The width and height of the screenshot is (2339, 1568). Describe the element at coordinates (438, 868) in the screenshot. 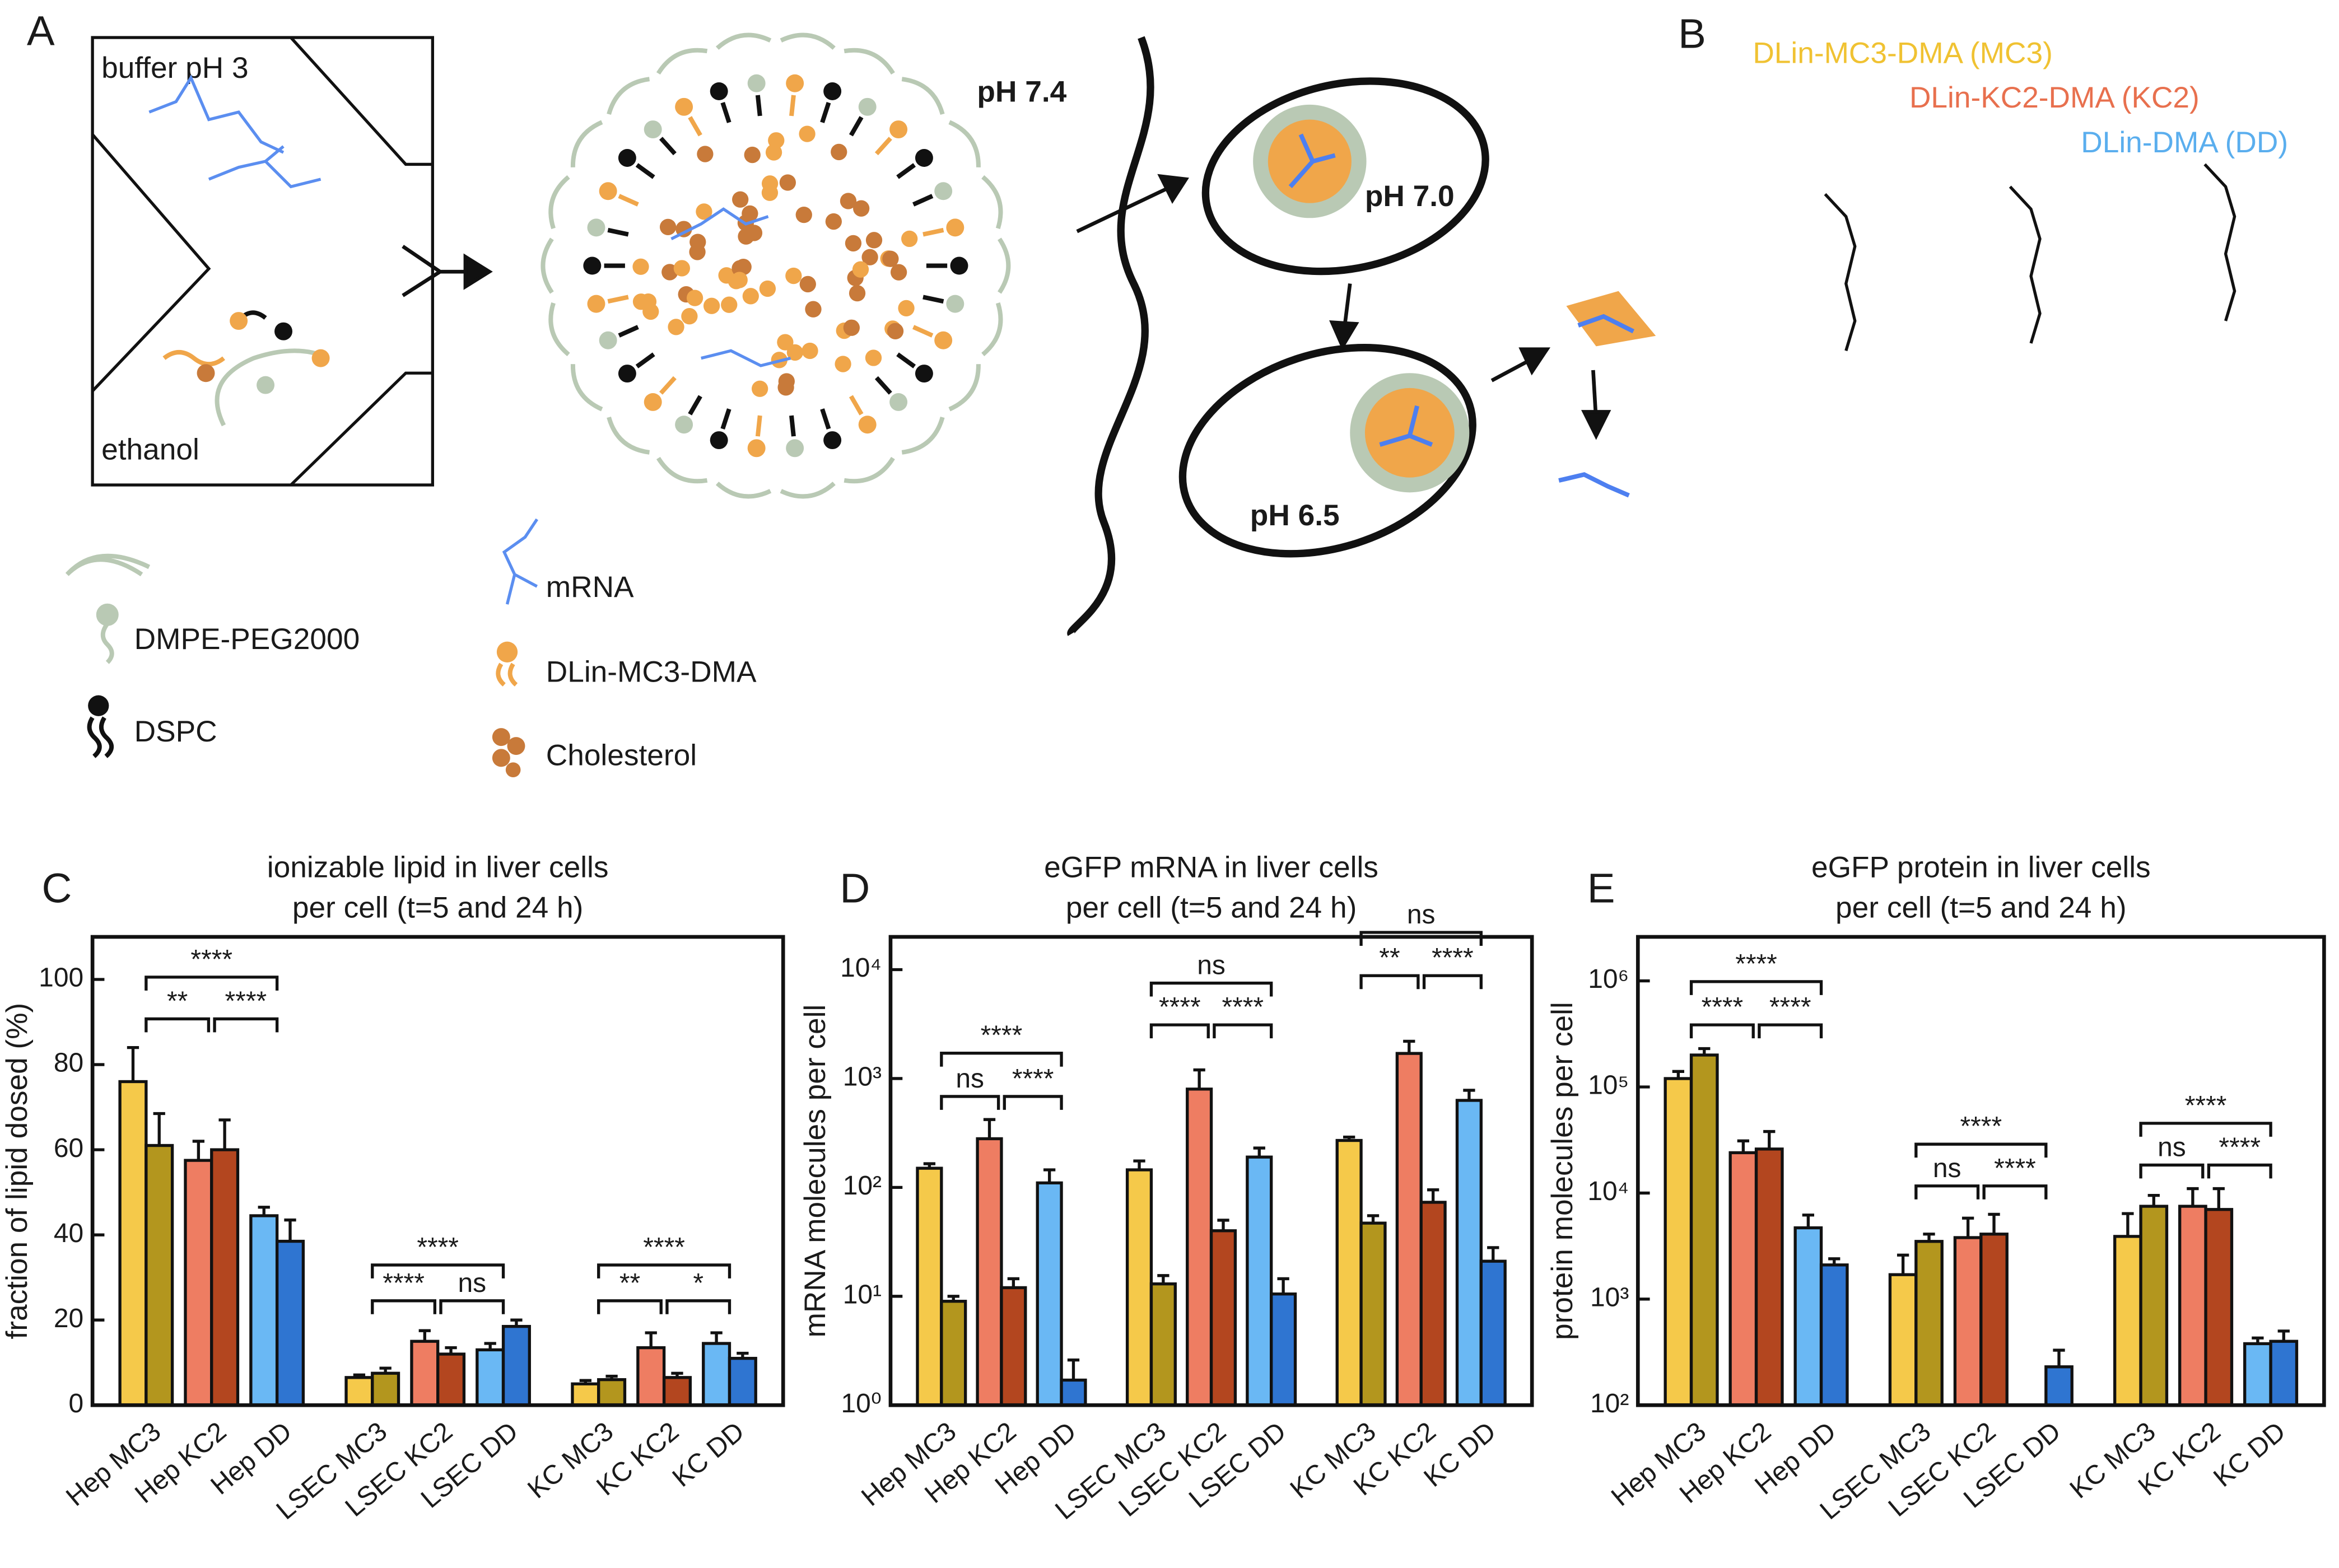

I see `chart-title: ionizable lipid in liver cells` at that location.